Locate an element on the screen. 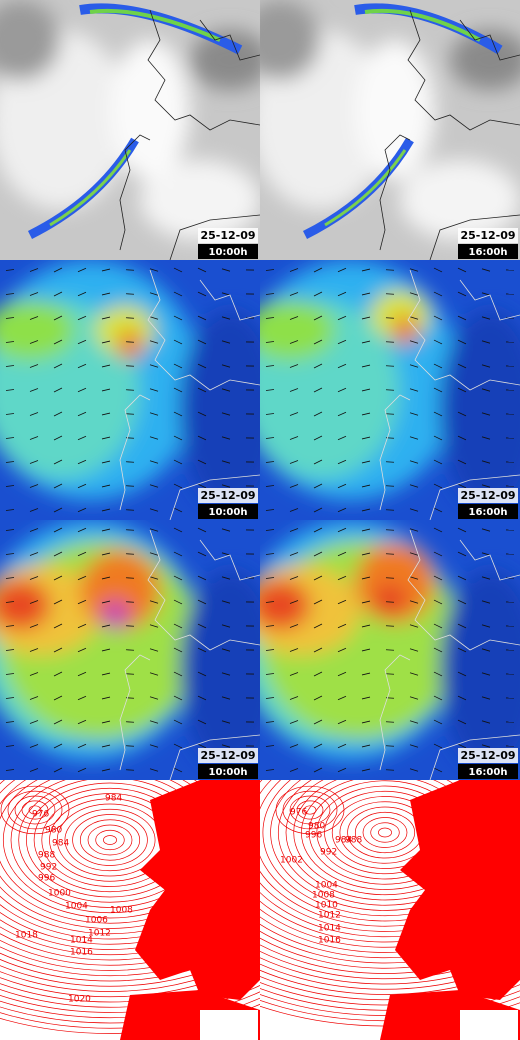 The width and height of the screenshot is (520, 1040). isobar-label: 1010 is located at coordinates (326, 906).